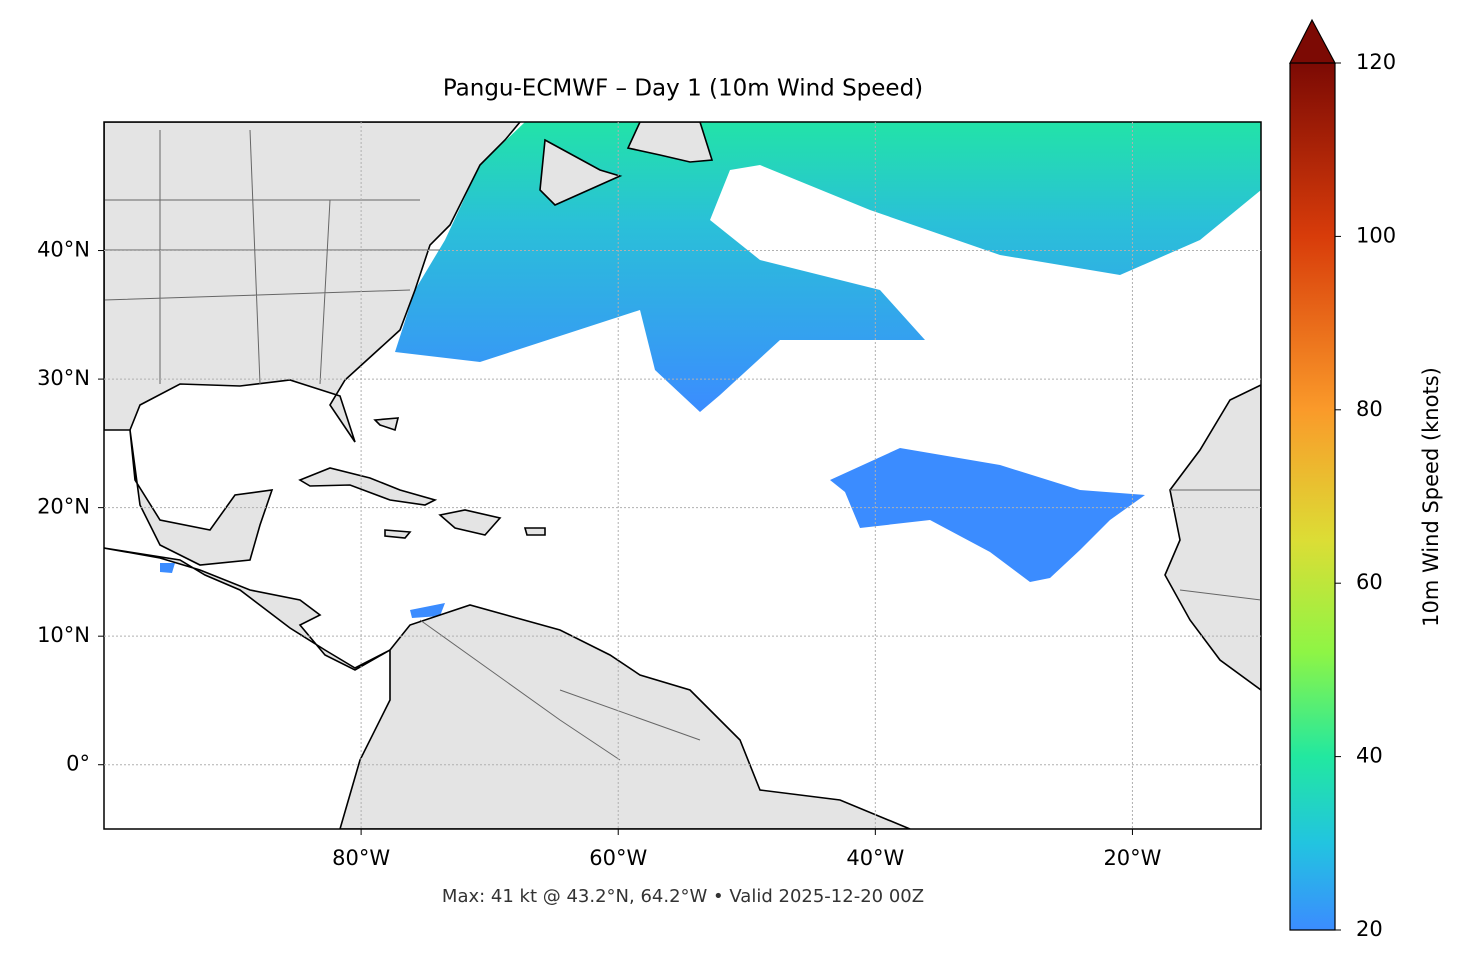 The height and width of the screenshot is (969, 1466). I want to click on colorbar-tick-label: 100, so click(1376, 235).